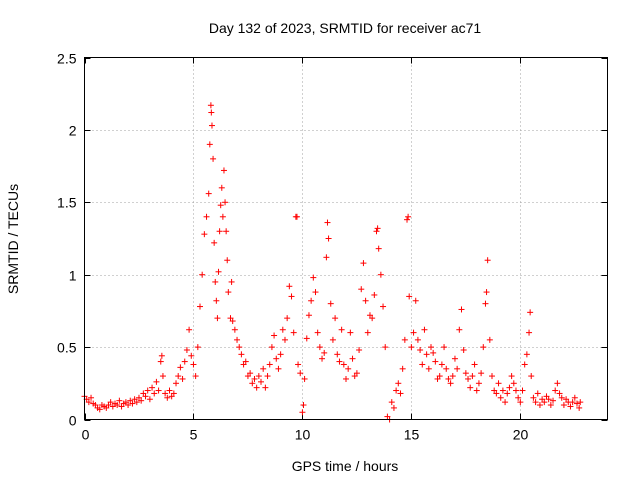  What do you see at coordinates (86, 435) in the screenshot?
I see `x-tick-label: 0` at bounding box center [86, 435].